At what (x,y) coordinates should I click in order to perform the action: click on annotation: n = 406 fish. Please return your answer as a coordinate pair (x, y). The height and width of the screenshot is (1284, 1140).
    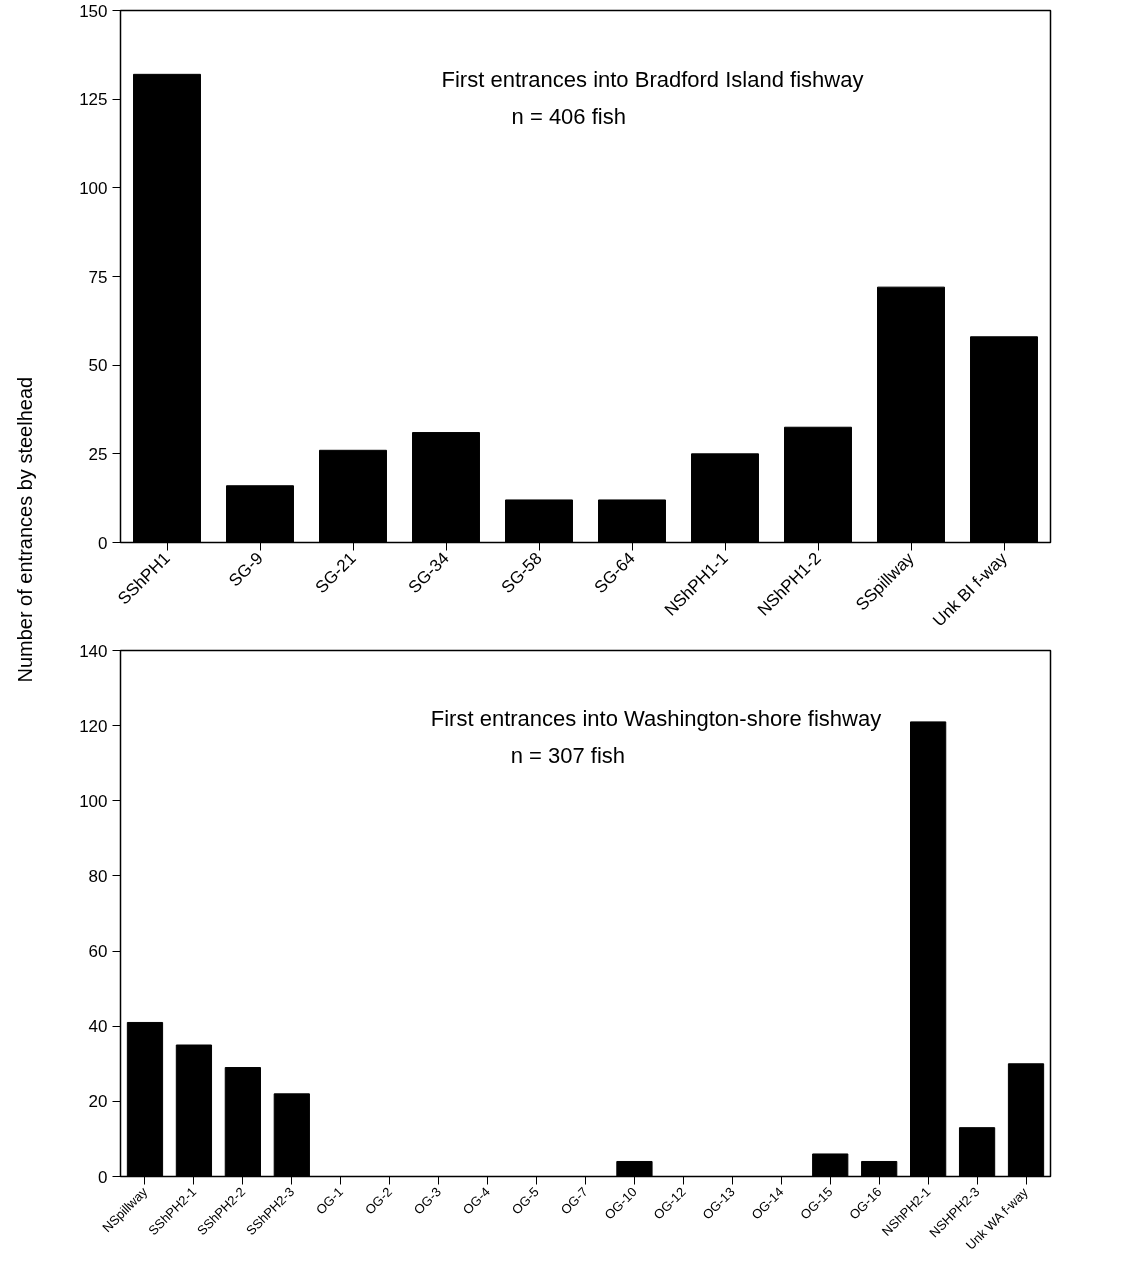
    Looking at the image, I should click on (568, 117).